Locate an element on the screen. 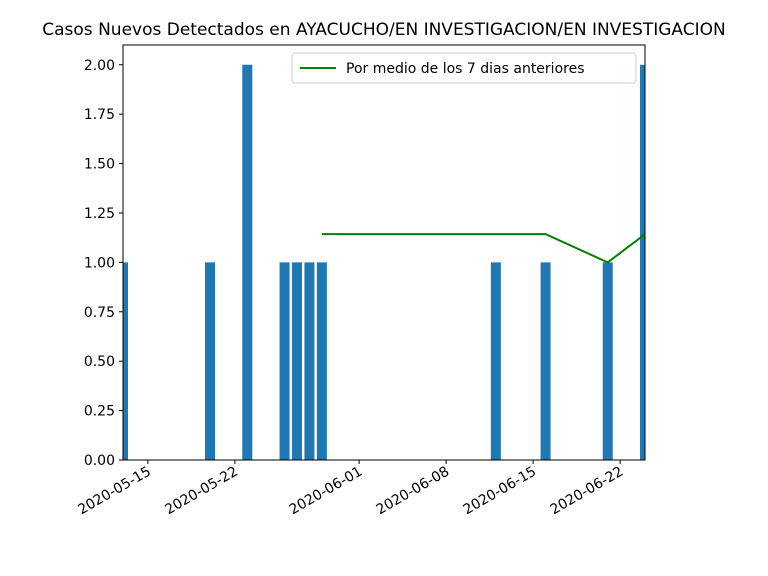 This screenshot has width=768, height=576. x-tick-label: 2020-05-15 is located at coordinates (114, 491).